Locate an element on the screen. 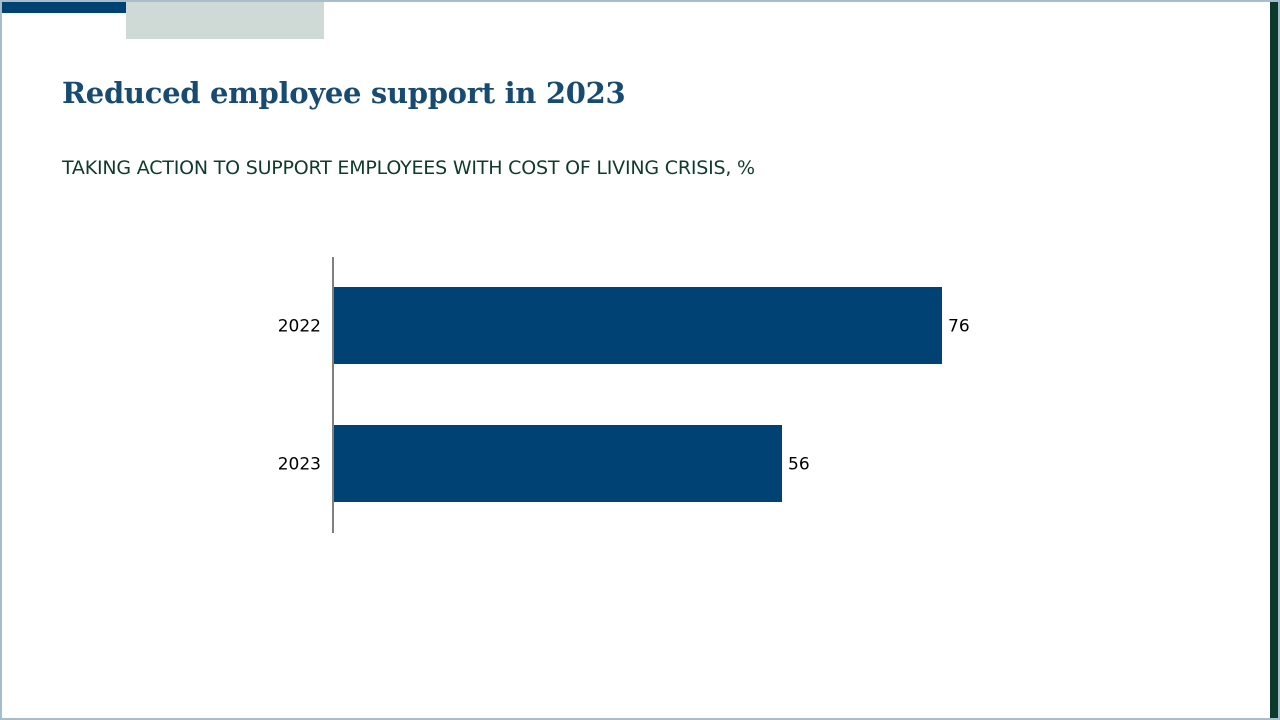 The width and height of the screenshot is (1280, 720). accent-block-light is located at coordinates (225, 20).